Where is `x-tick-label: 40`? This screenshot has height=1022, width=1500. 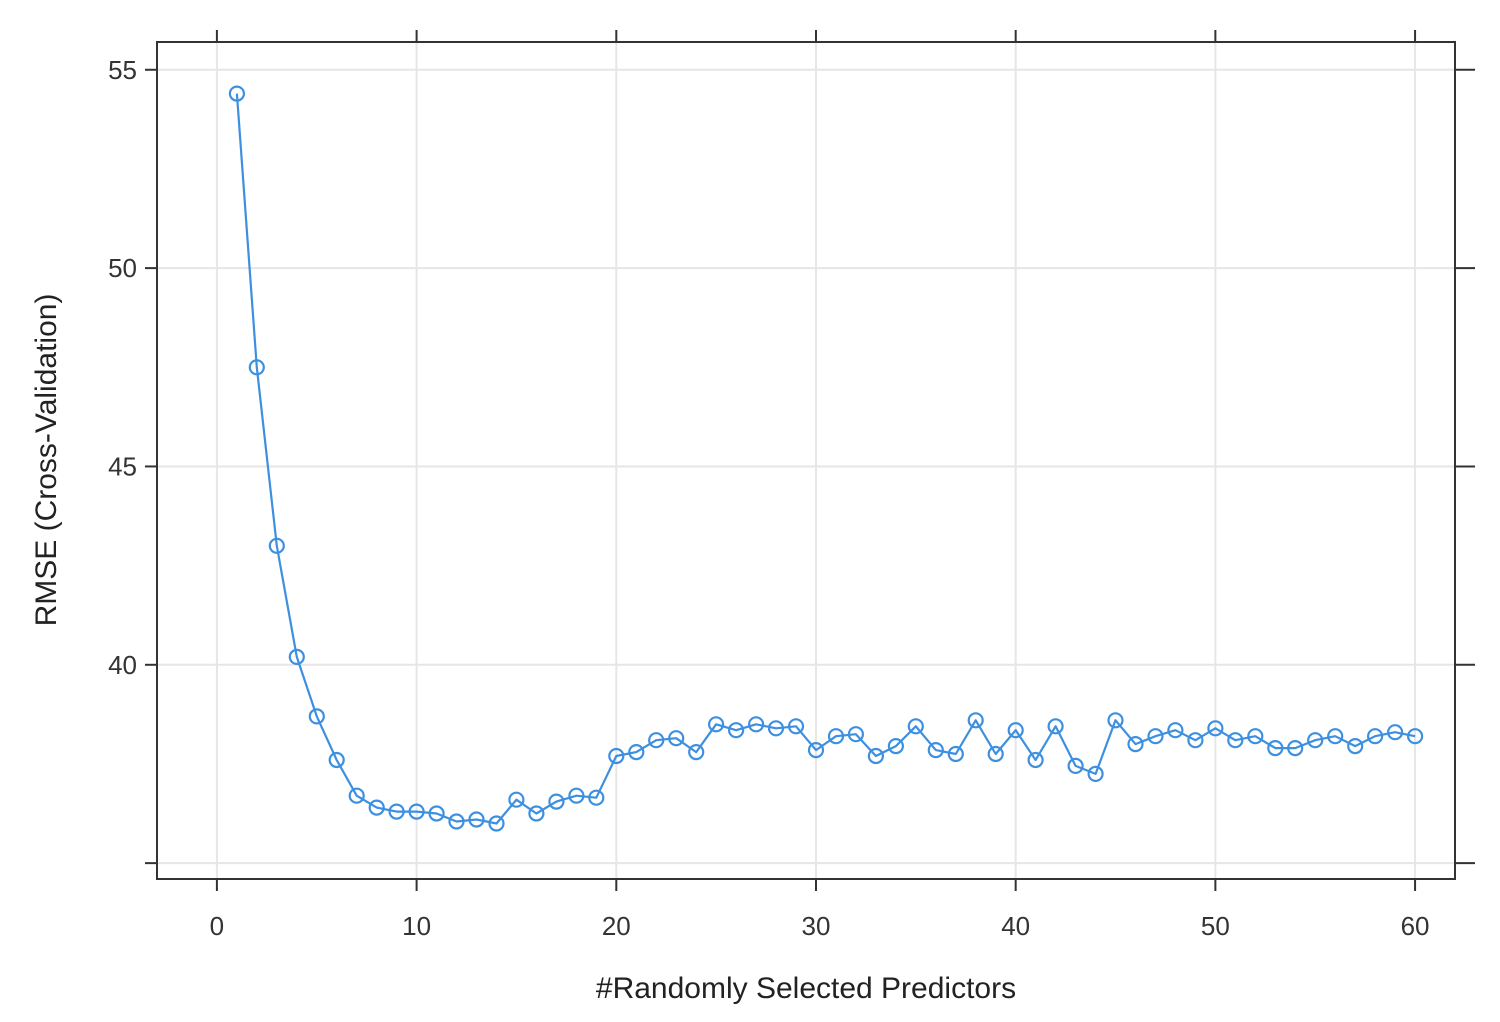
x-tick-label: 40 is located at coordinates (1015, 926).